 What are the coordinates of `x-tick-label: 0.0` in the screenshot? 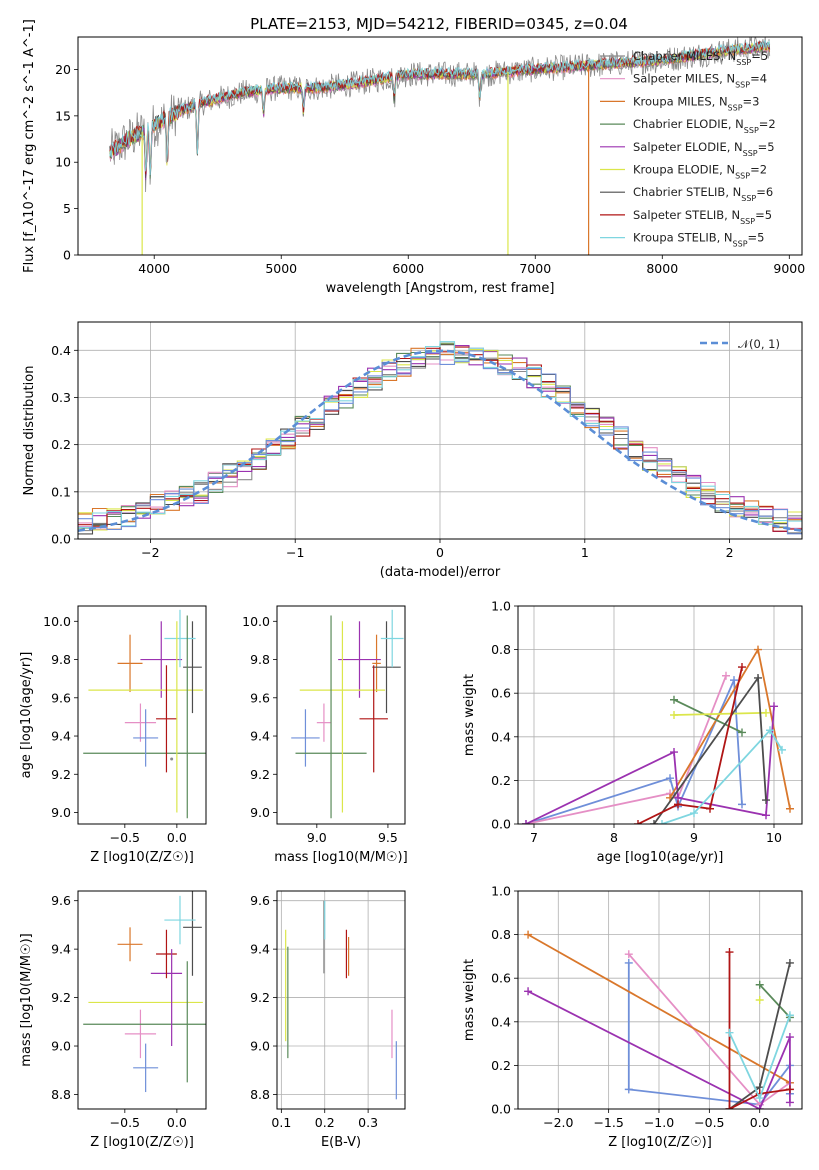 It's located at (177, 1122).